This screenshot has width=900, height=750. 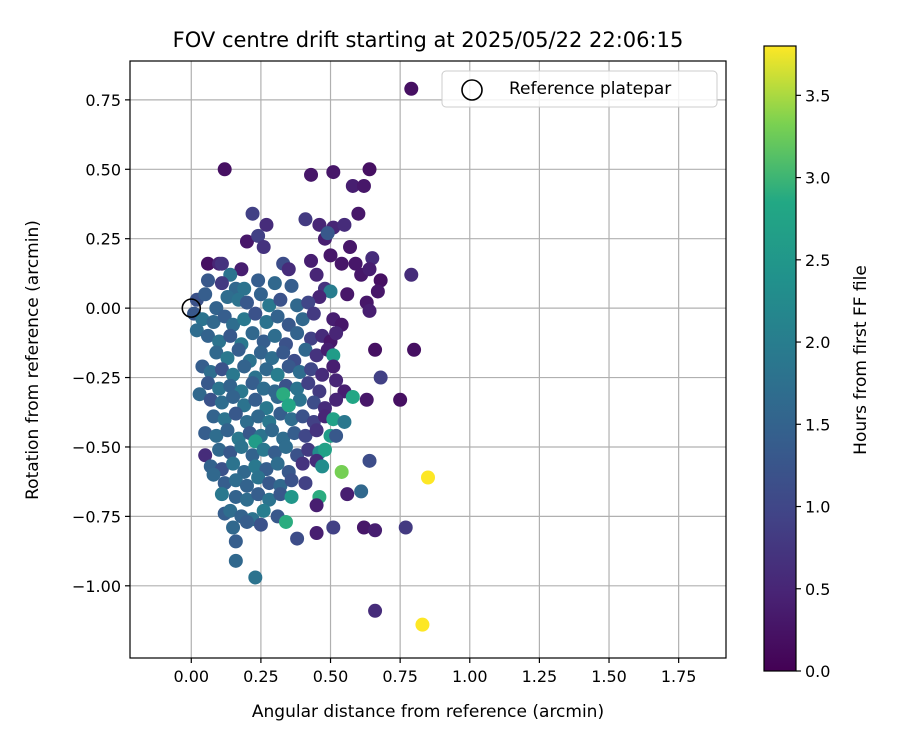 I want to click on x-tick-label: 0.00, so click(x=191, y=676).